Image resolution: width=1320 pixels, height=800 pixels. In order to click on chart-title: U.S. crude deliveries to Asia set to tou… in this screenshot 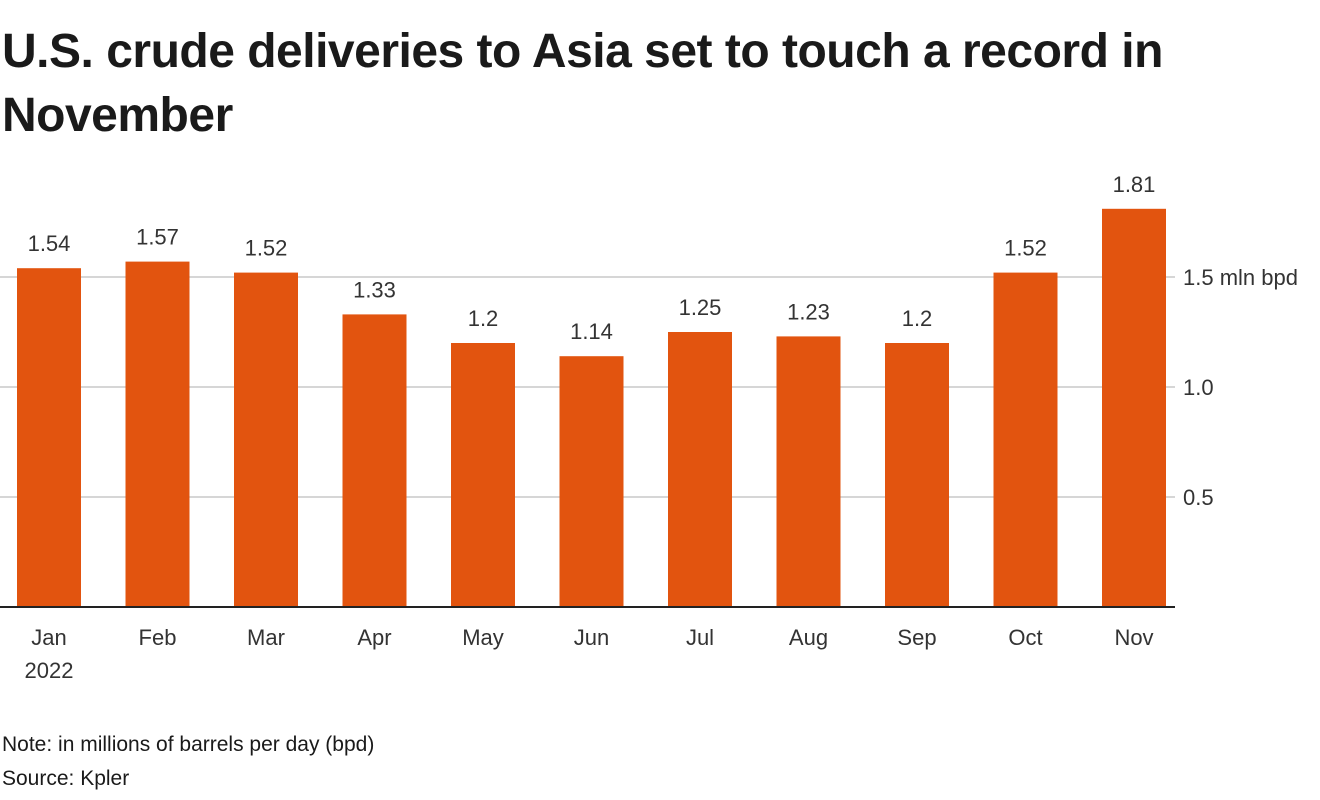, I will do `click(582, 83)`.